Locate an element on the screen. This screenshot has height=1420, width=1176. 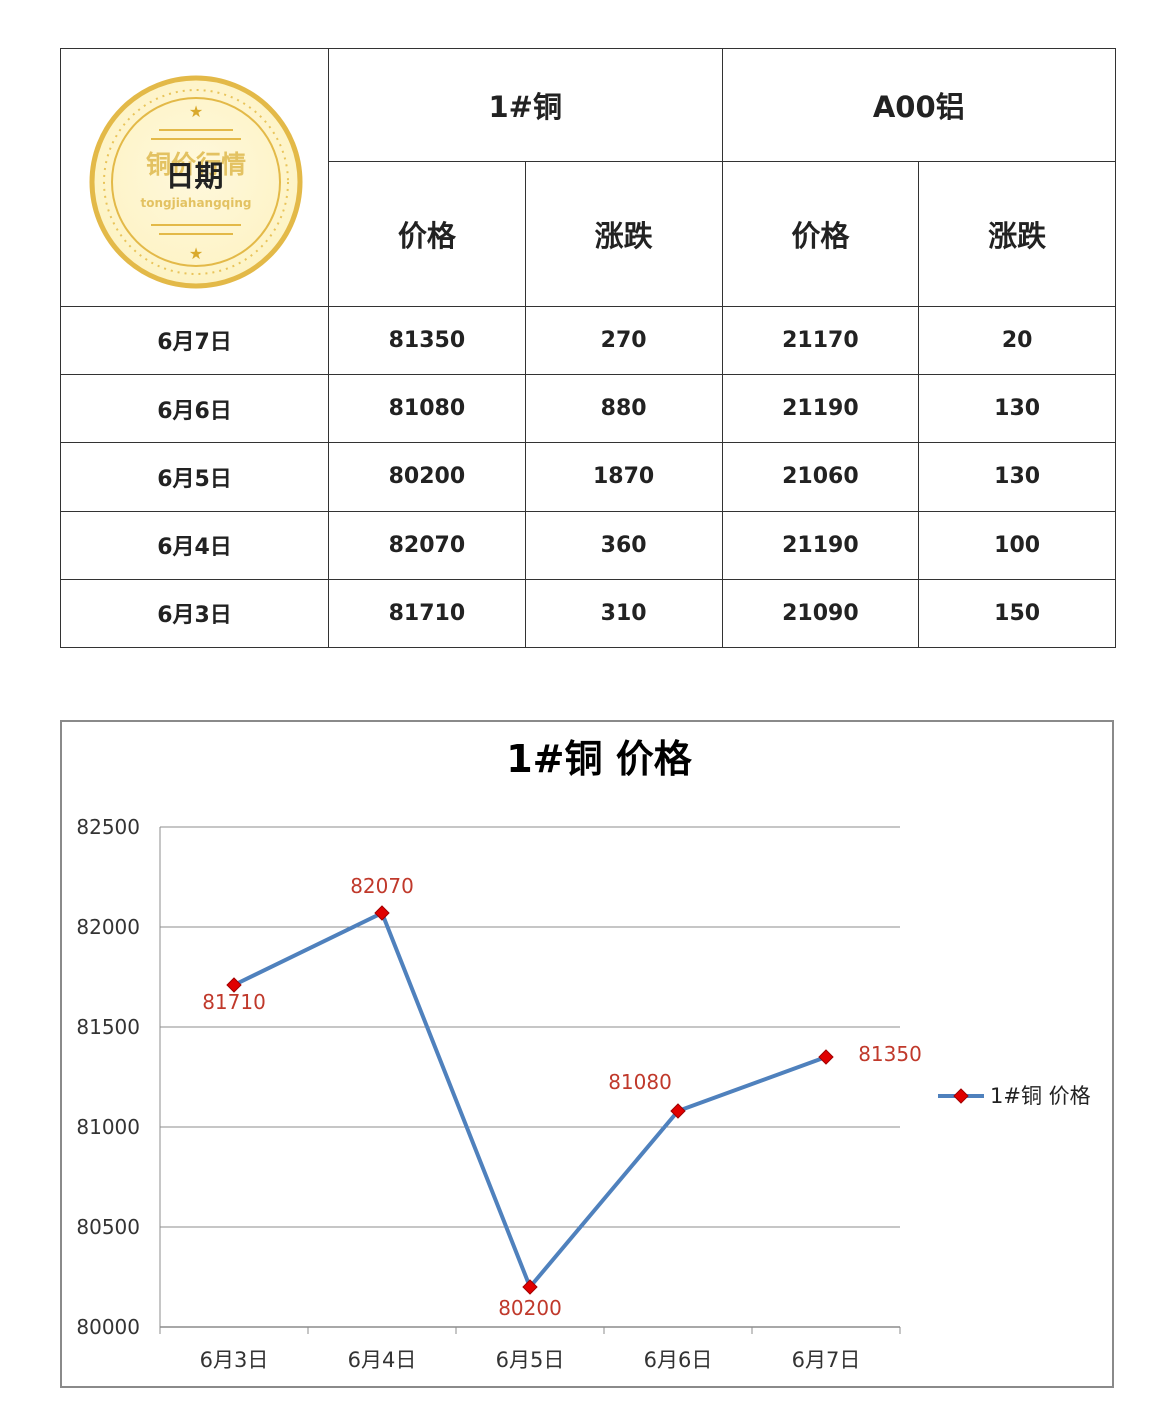
y-tick-label: 81000 is located at coordinates (108, 1127).